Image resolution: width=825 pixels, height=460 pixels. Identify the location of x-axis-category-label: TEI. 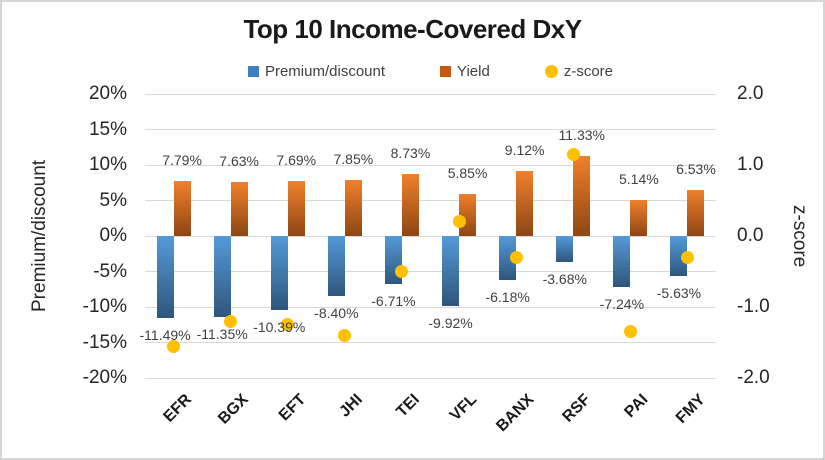
(408, 406).